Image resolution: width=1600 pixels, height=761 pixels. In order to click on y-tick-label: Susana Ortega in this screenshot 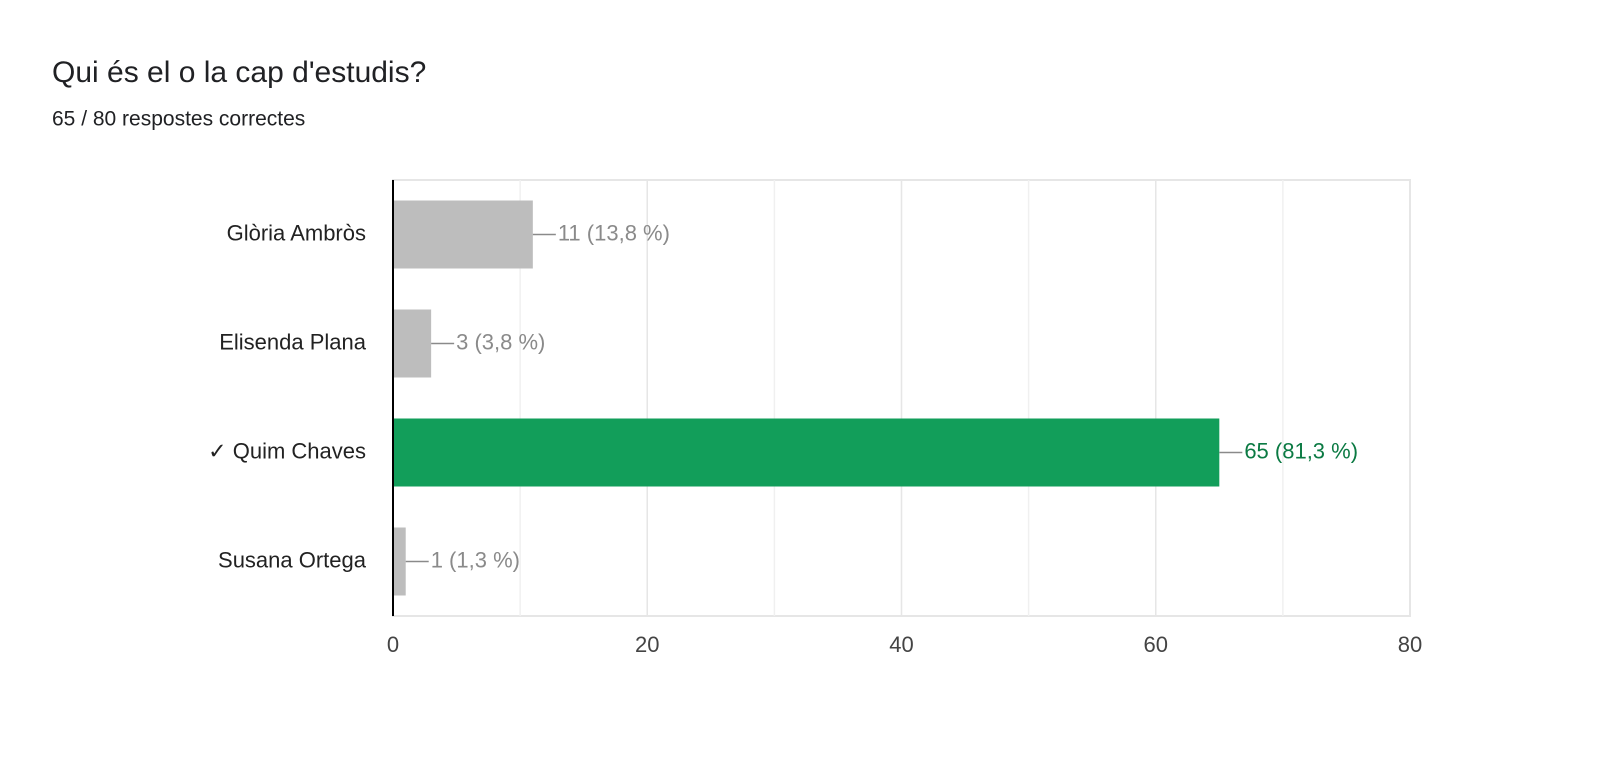, I will do `click(292, 559)`.